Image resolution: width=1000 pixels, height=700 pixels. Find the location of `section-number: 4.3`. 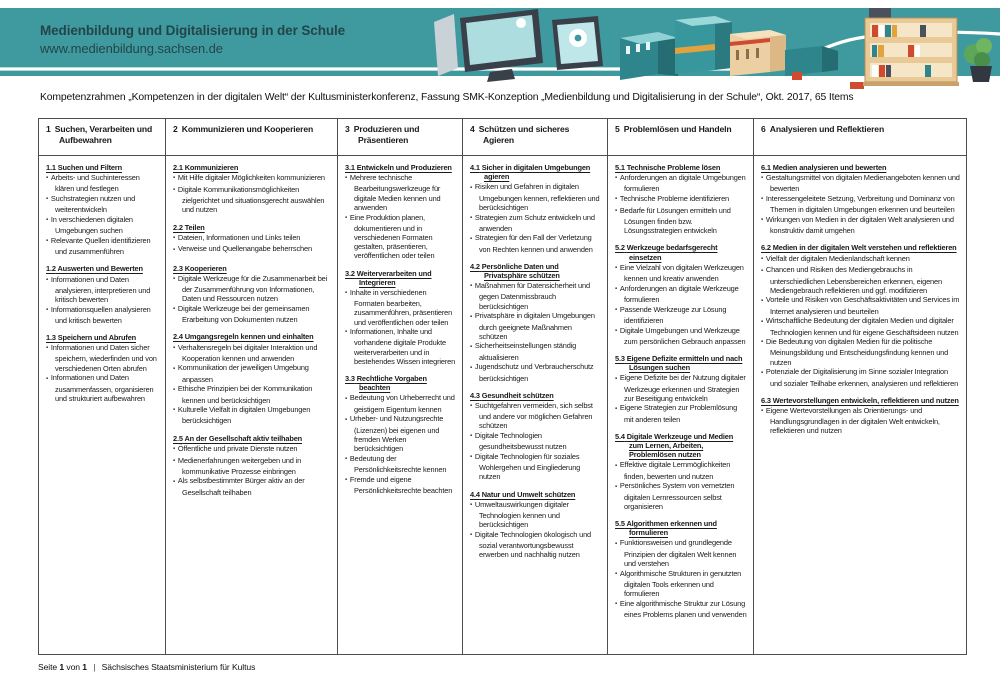

section-number: 4.3 is located at coordinates (475, 395).